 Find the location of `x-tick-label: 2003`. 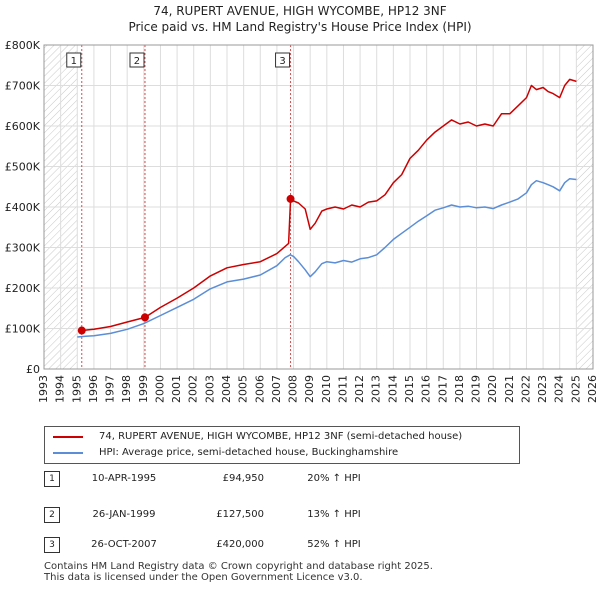

x-tick-label: 2003 is located at coordinates (209, 389).